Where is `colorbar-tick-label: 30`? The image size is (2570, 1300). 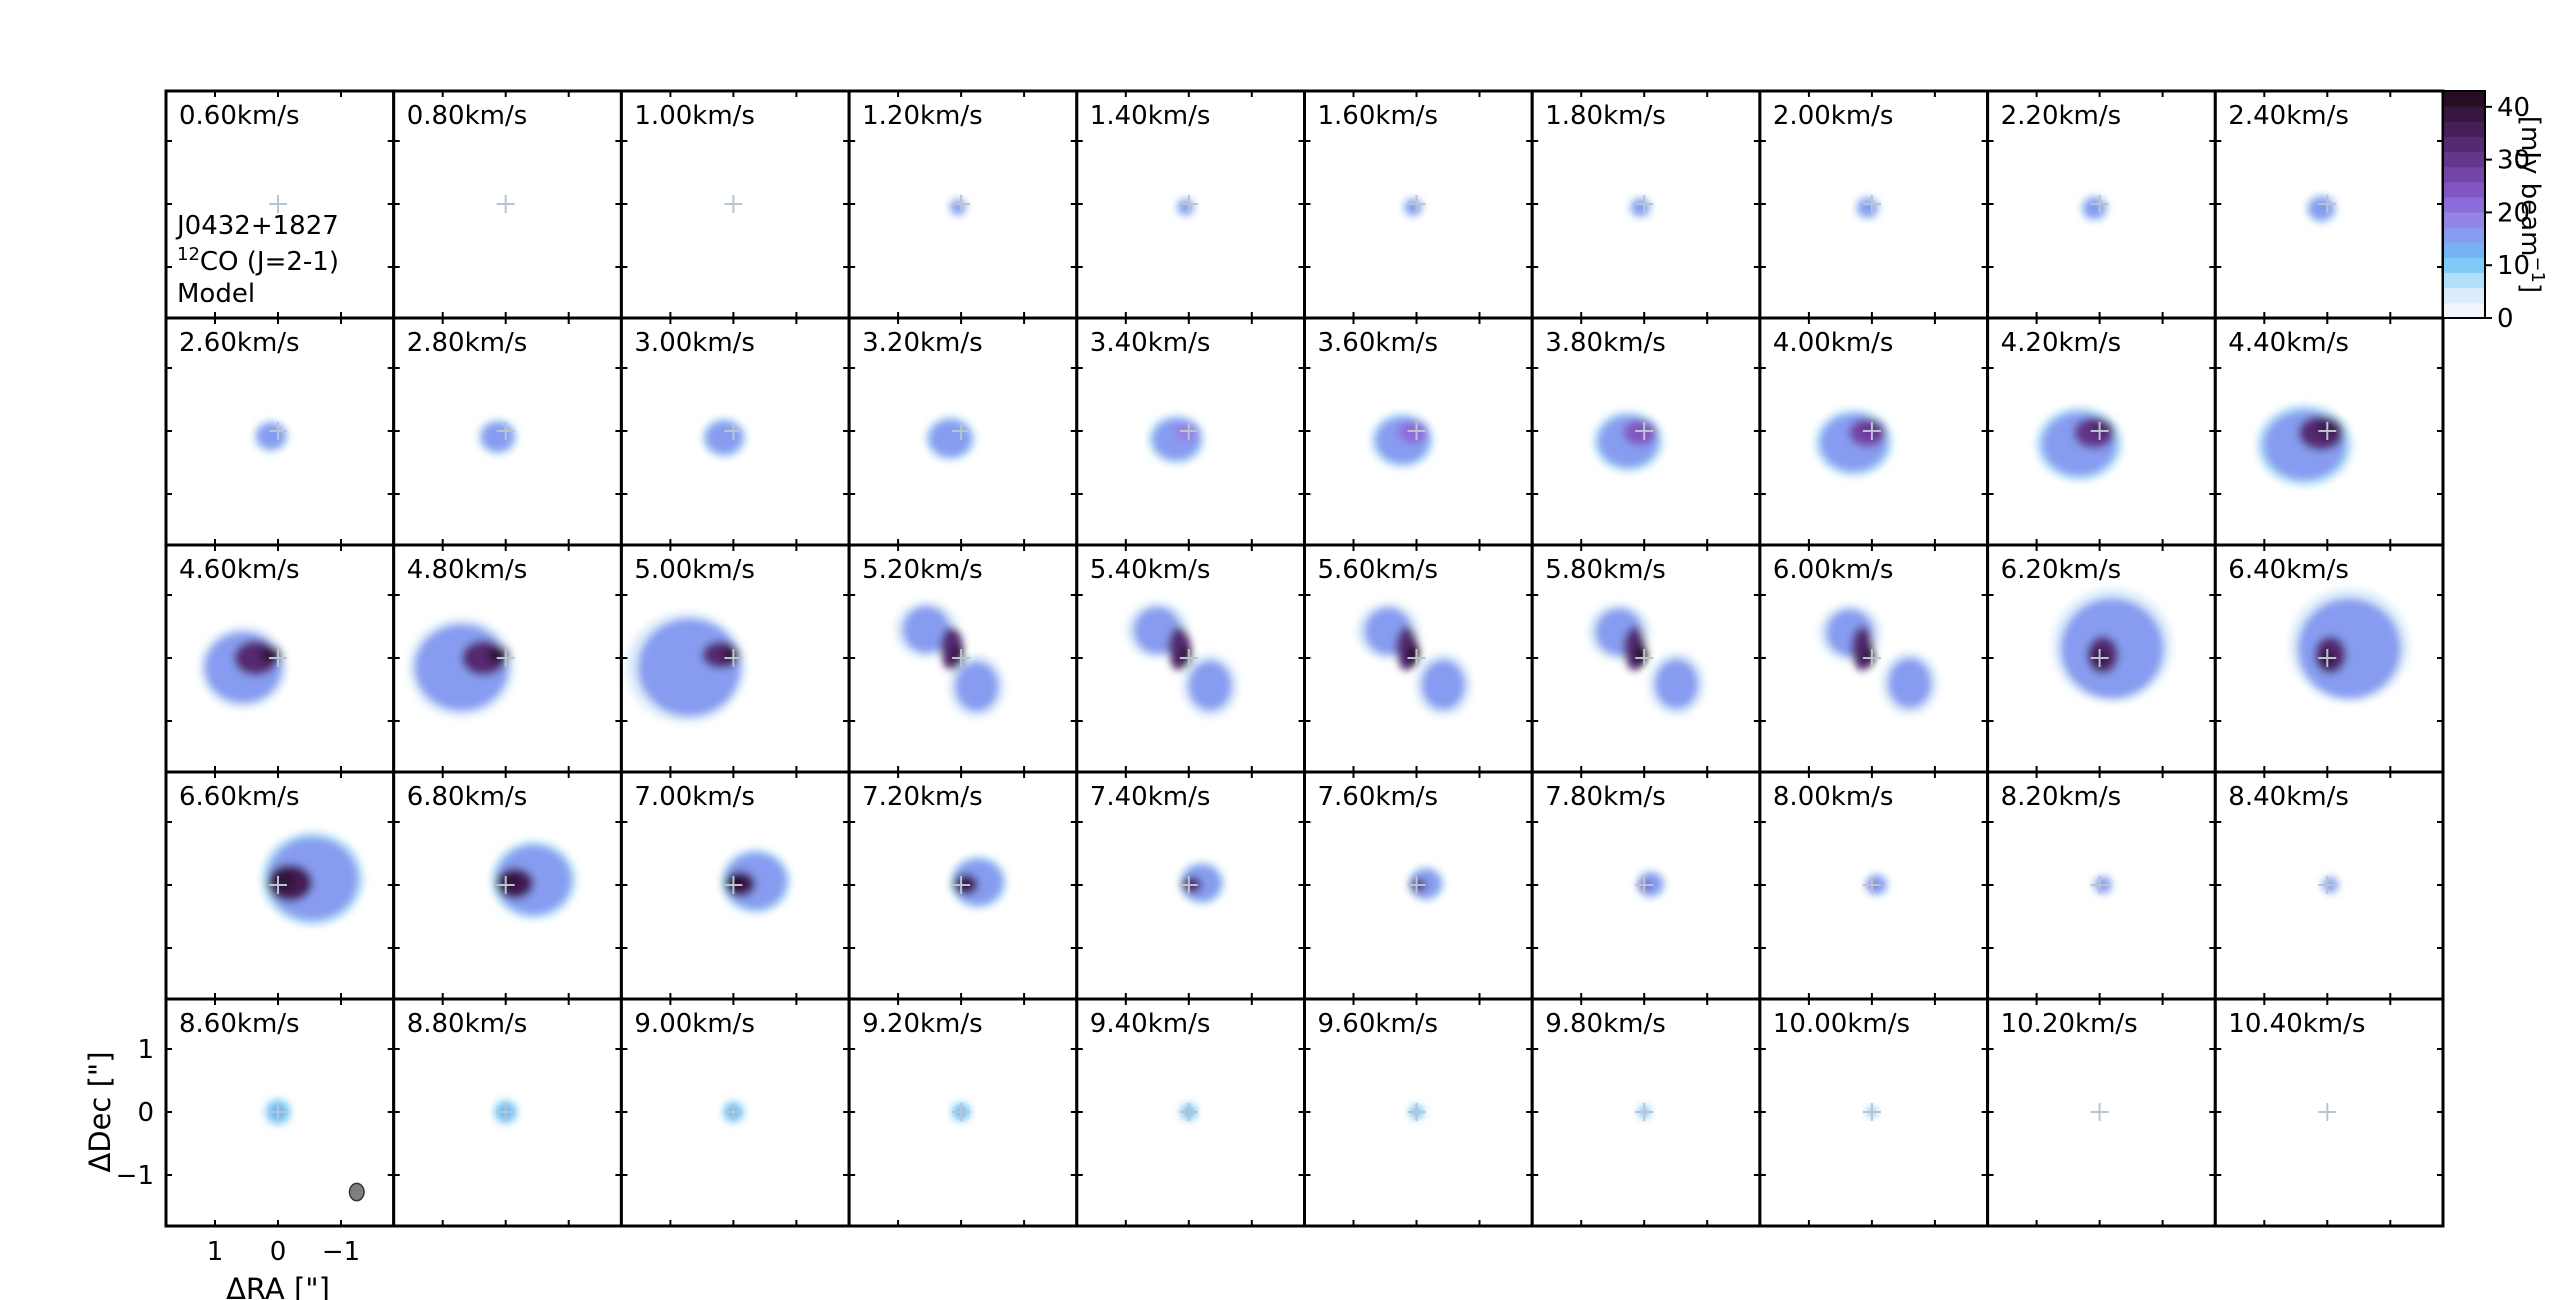
colorbar-tick-label: 30 is located at coordinates (2513, 161).